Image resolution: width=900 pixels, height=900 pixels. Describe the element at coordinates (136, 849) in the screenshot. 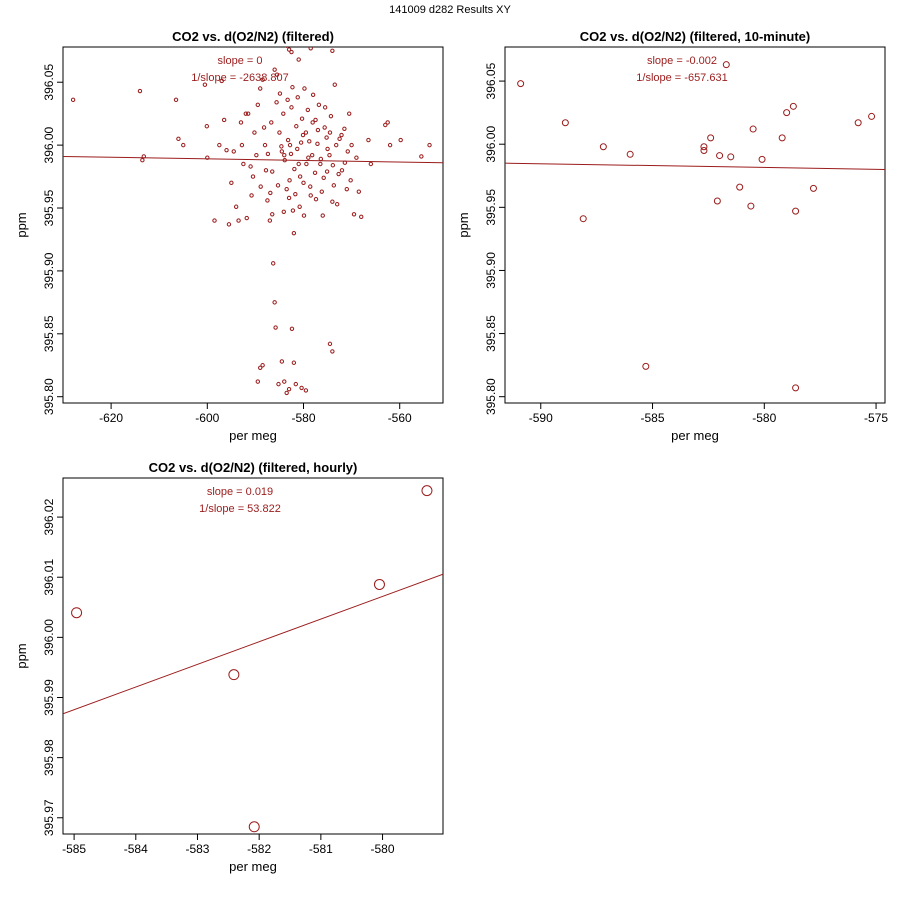

I see `x-tick-label: -584` at that location.